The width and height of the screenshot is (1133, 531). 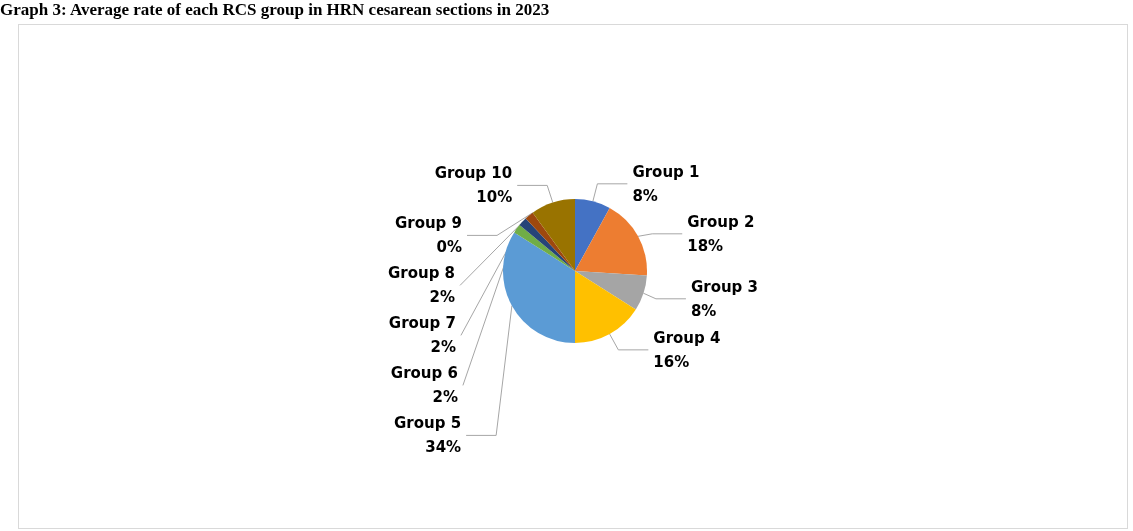 What do you see at coordinates (724, 286) in the screenshot?
I see `slice-label: Group 3` at bounding box center [724, 286].